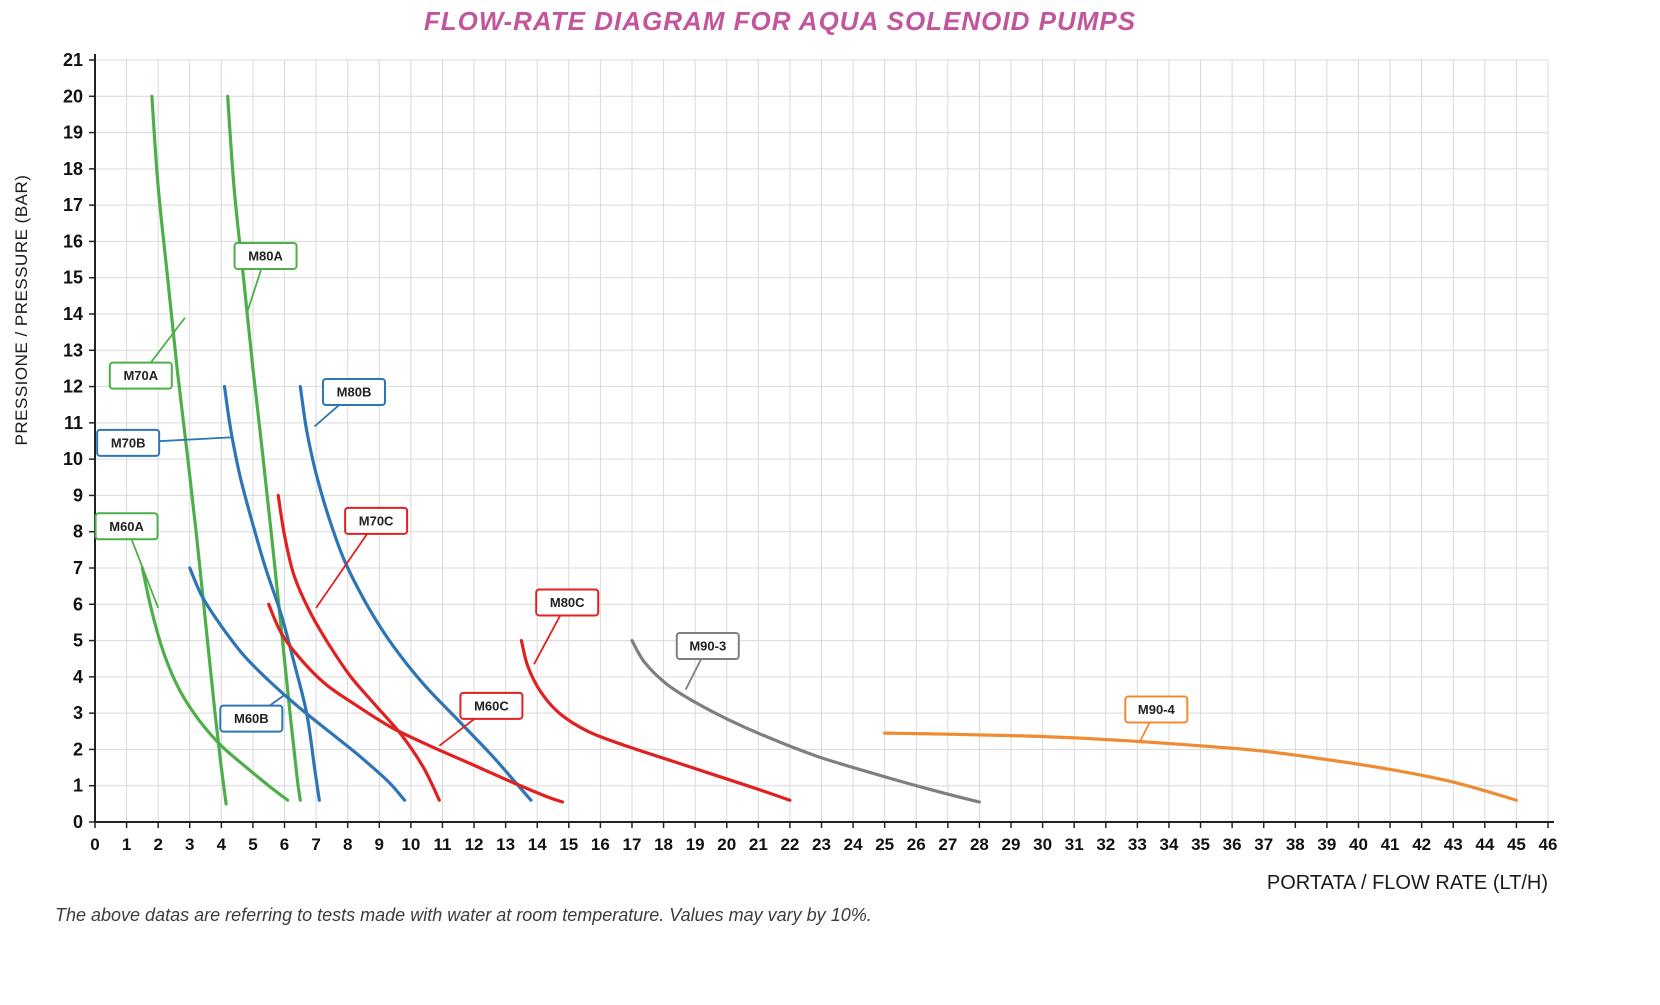 This screenshot has height=1005, width=1660. I want to click on curve-M80C, so click(655, 720).